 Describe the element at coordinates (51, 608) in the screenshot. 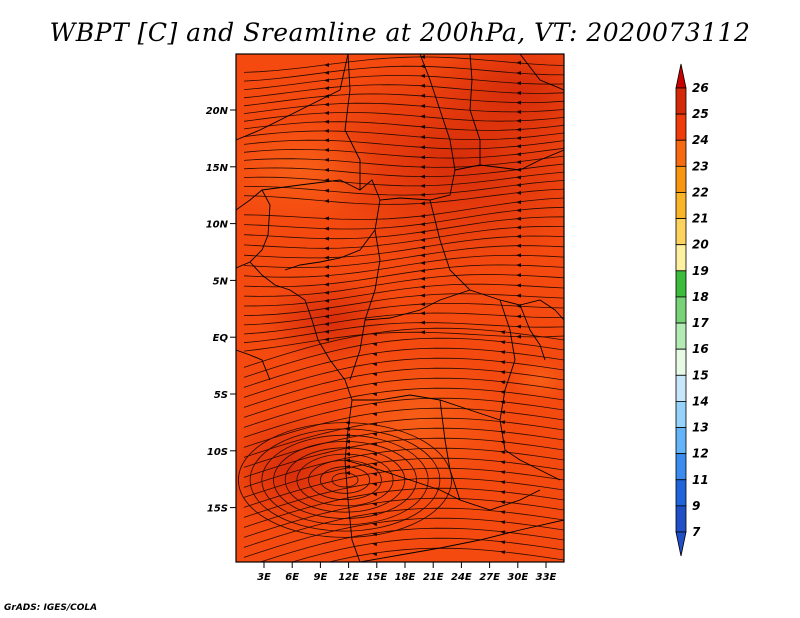

I see `grads-credit: GrADS: IGES/COLA` at that location.